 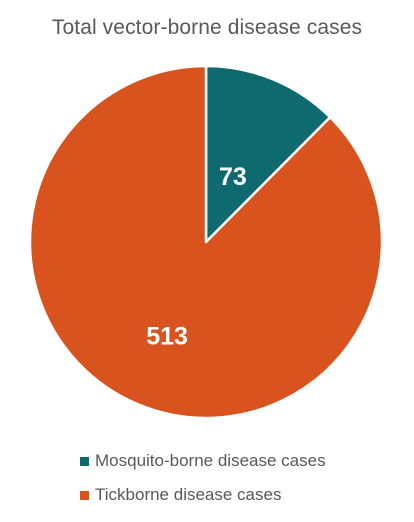 What do you see at coordinates (196, 256) in the screenshot?
I see `pie-data-labels: 73 513` at bounding box center [196, 256].